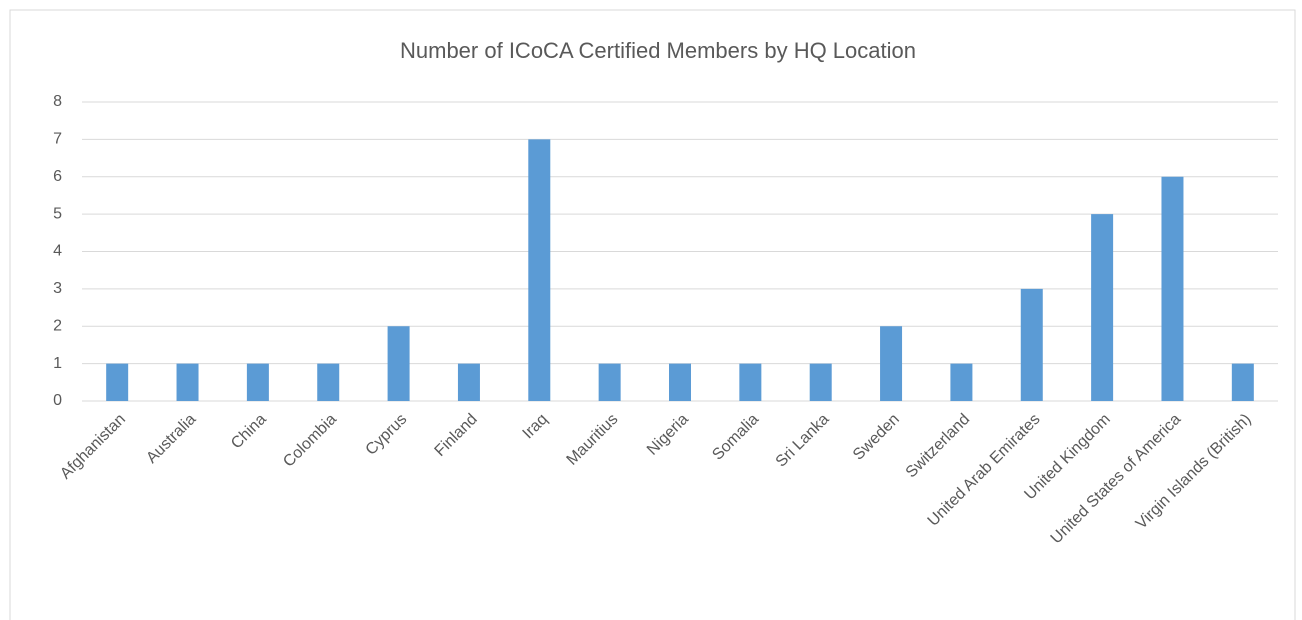 Image resolution: width=1302 pixels, height=620 pixels. Describe the element at coordinates (803, 441) in the screenshot. I see `x-tick-label: Sri Lanka` at that location.